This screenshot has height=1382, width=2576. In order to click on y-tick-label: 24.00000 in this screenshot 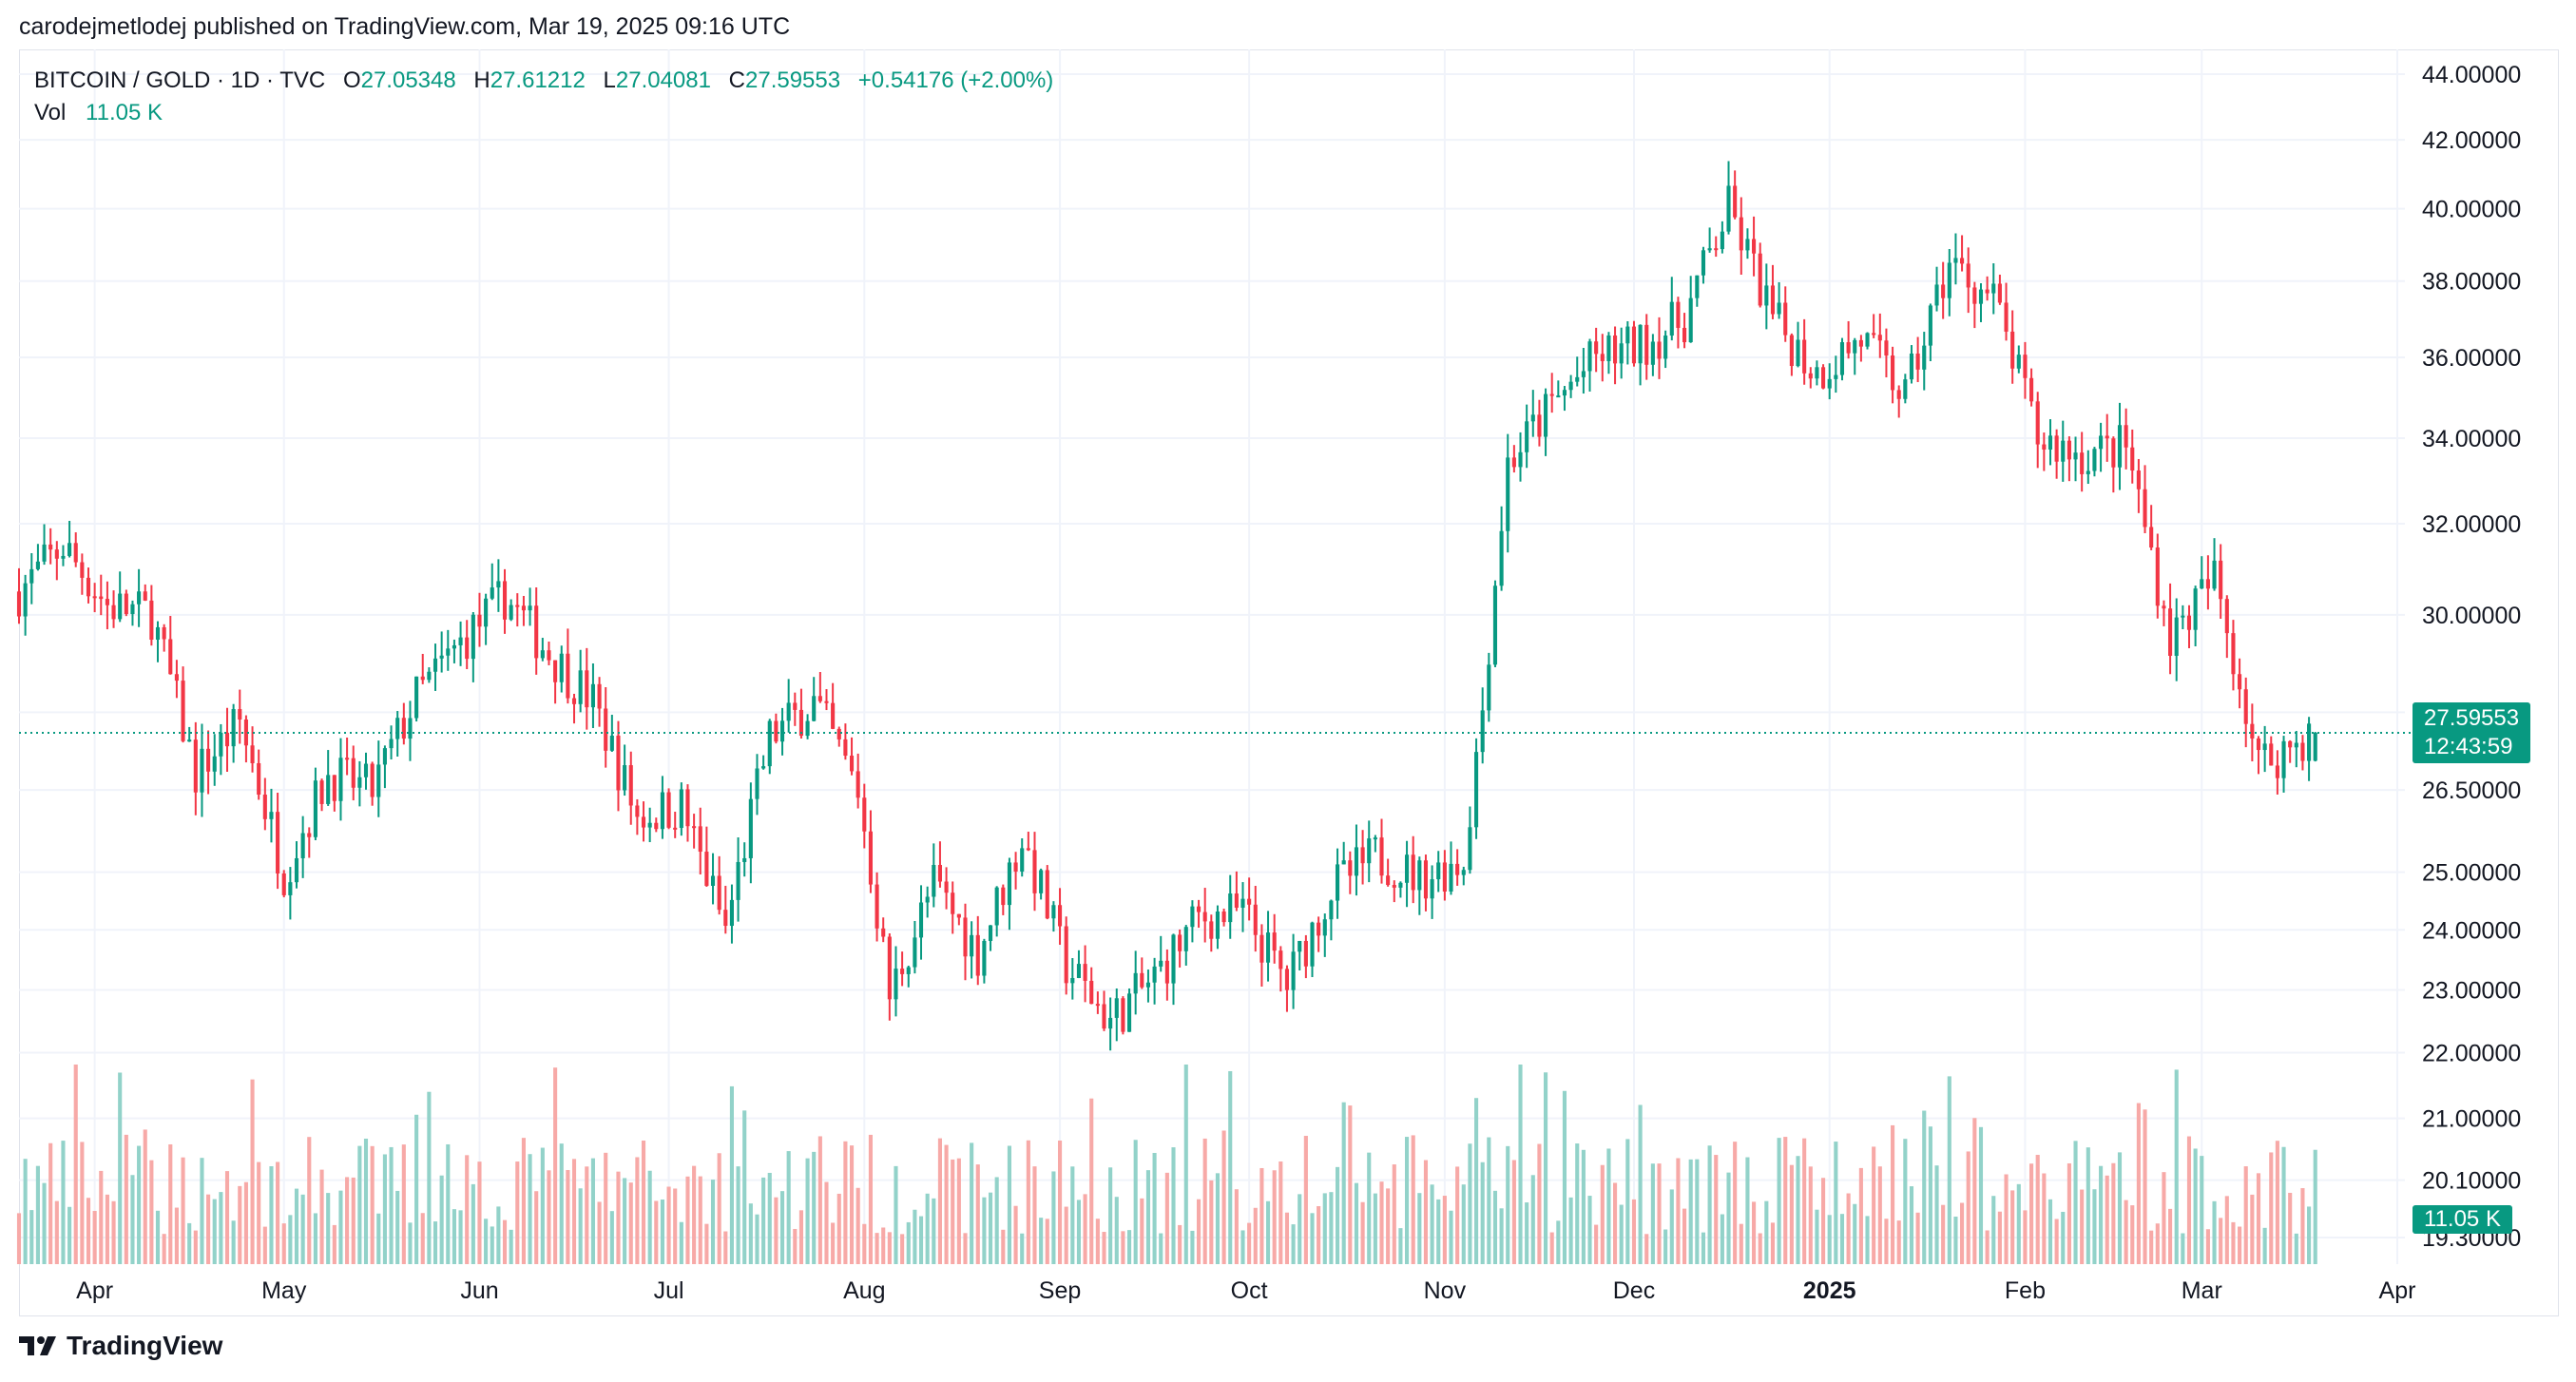, I will do `click(2472, 930)`.